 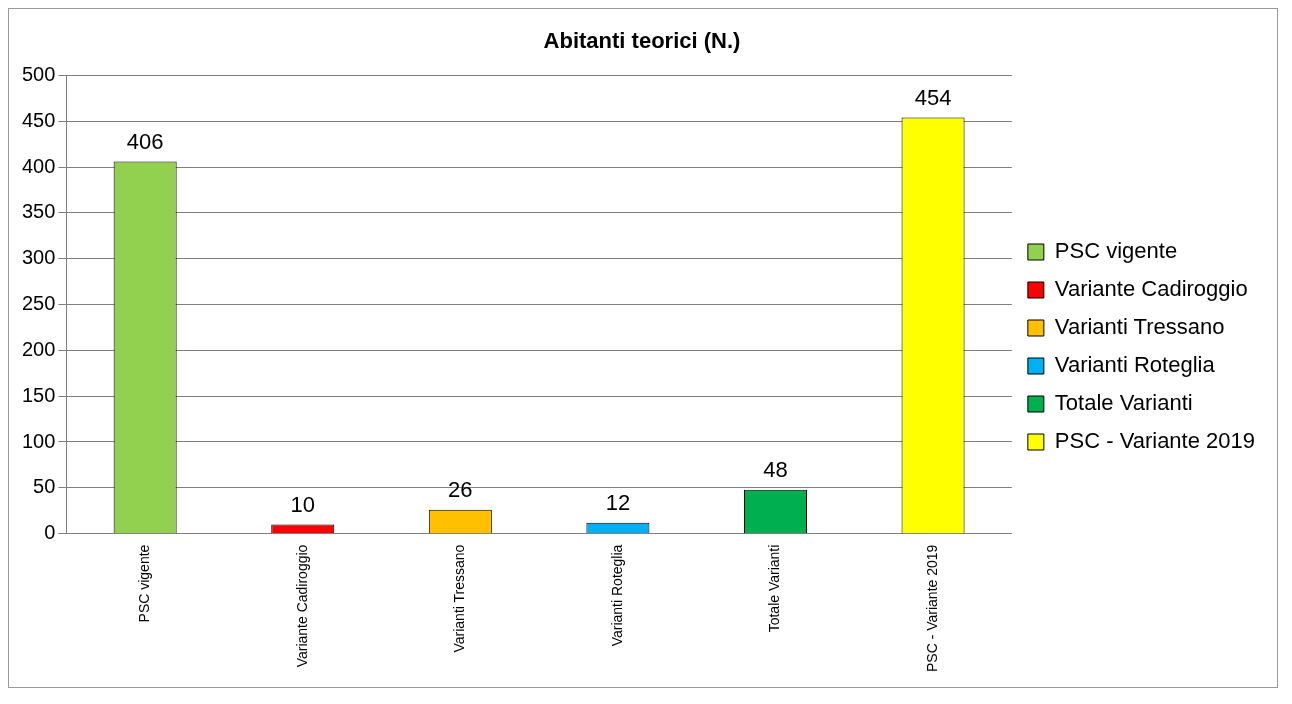 What do you see at coordinates (38, 257) in the screenshot?
I see `y-tick-label: 300` at bounding box center [38, 257].